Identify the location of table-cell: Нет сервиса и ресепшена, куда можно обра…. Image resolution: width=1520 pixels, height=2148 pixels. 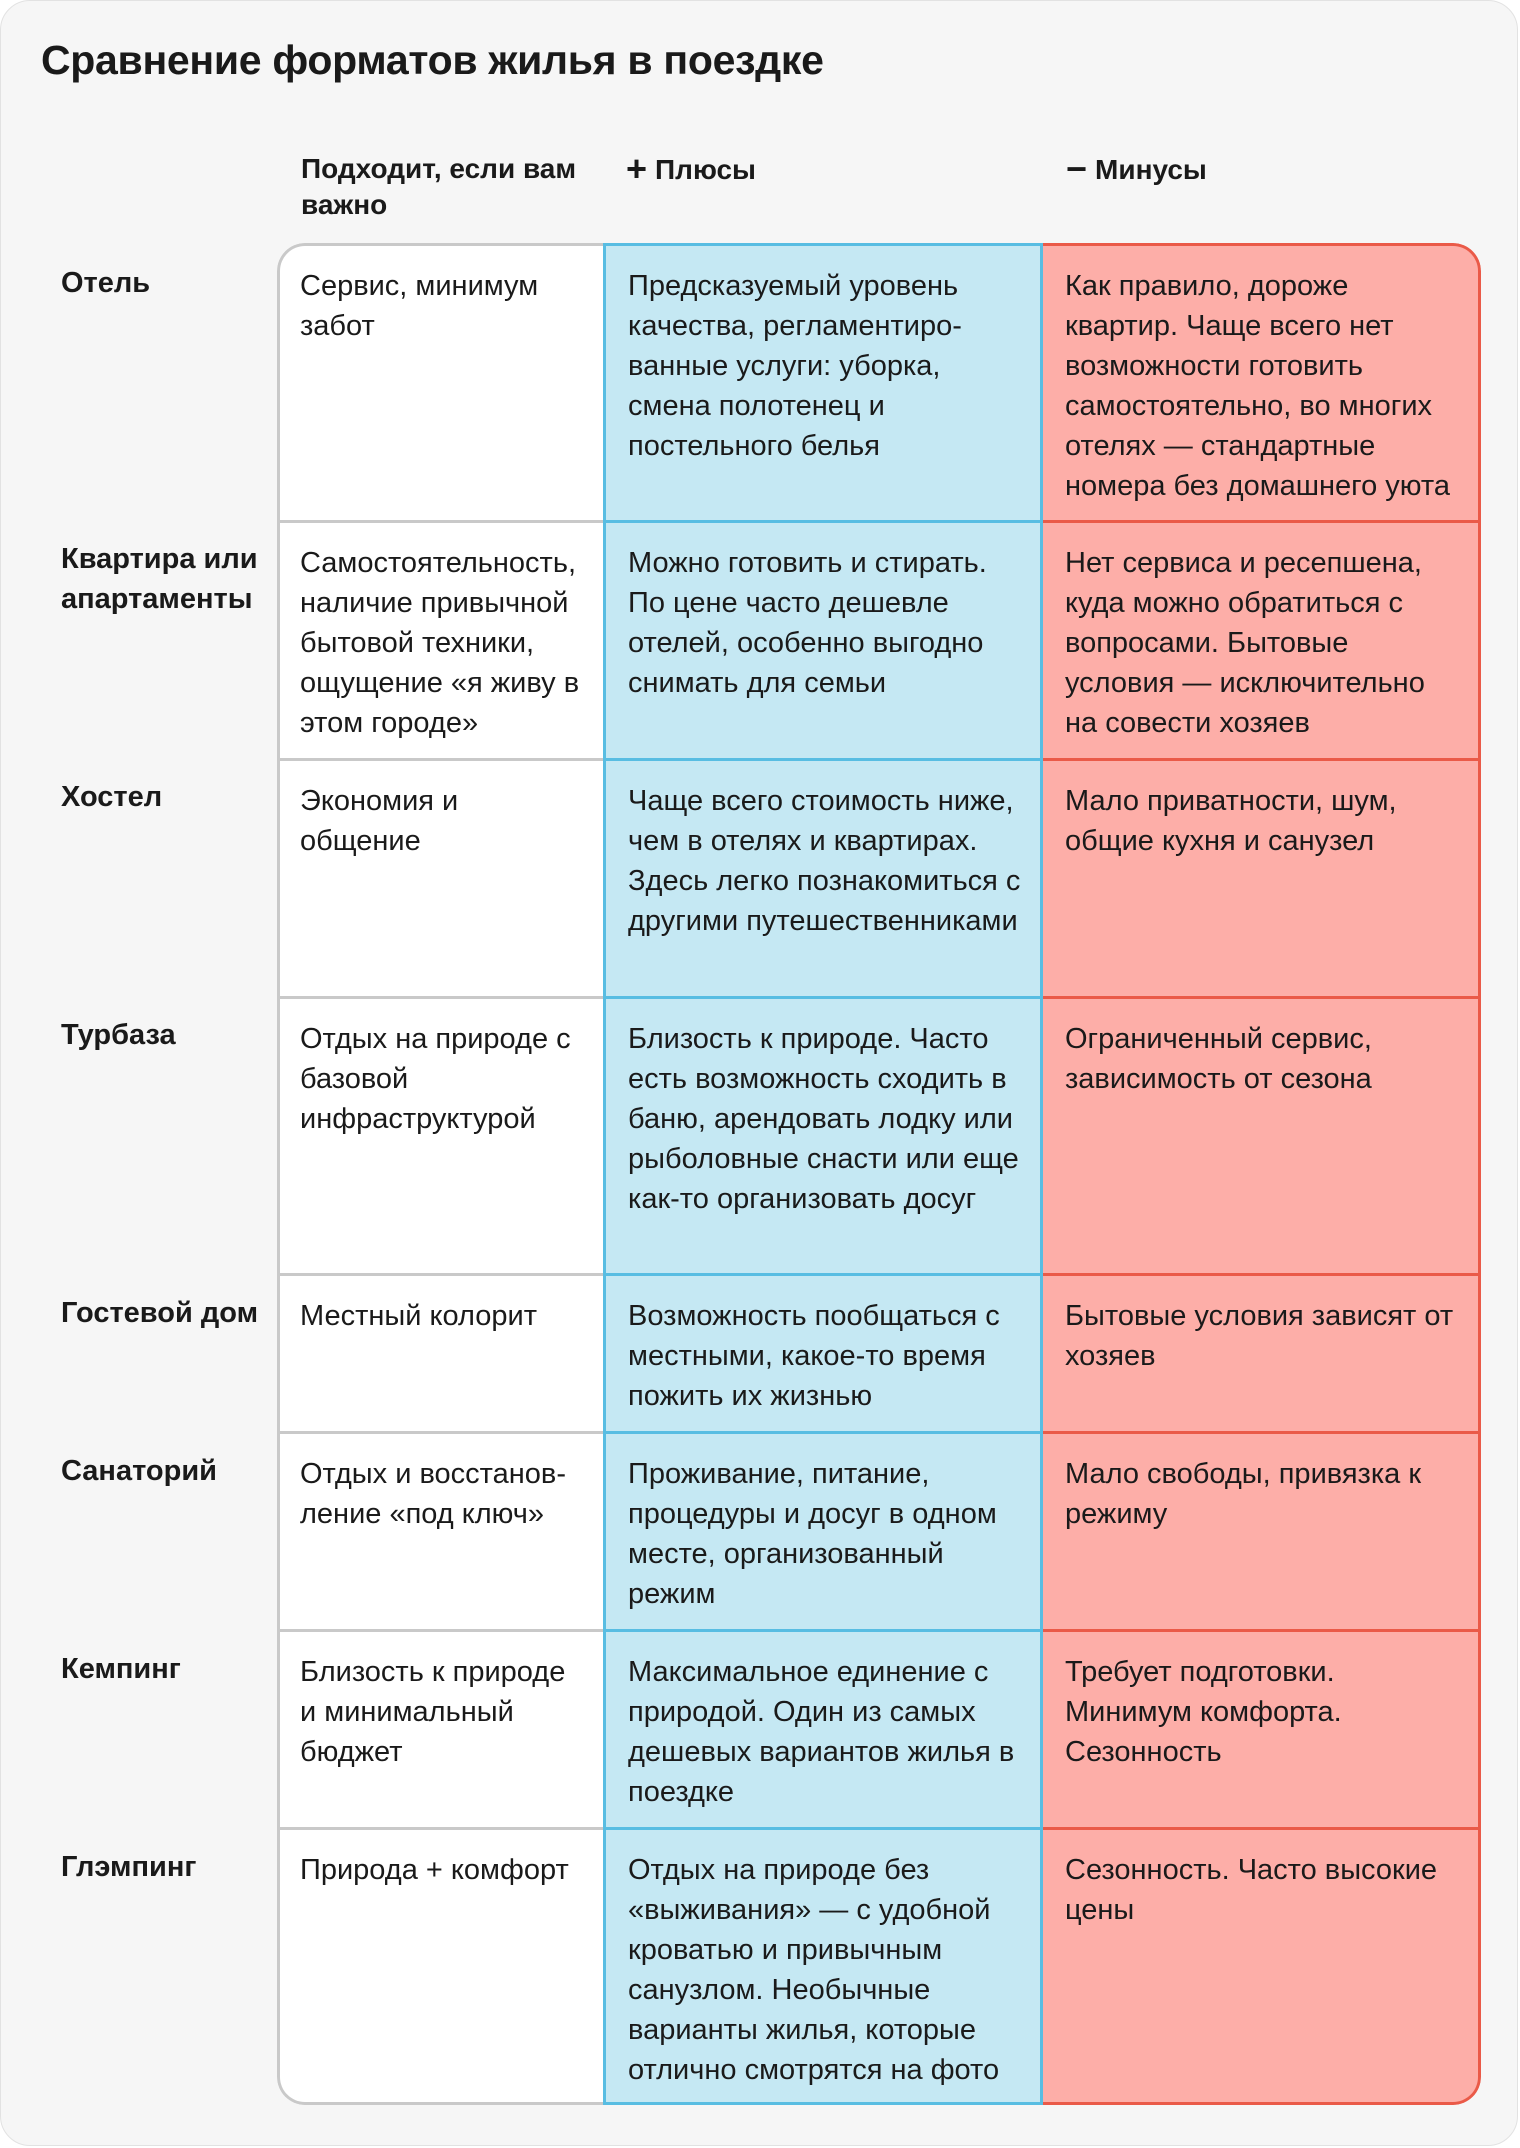
(1260, 642).